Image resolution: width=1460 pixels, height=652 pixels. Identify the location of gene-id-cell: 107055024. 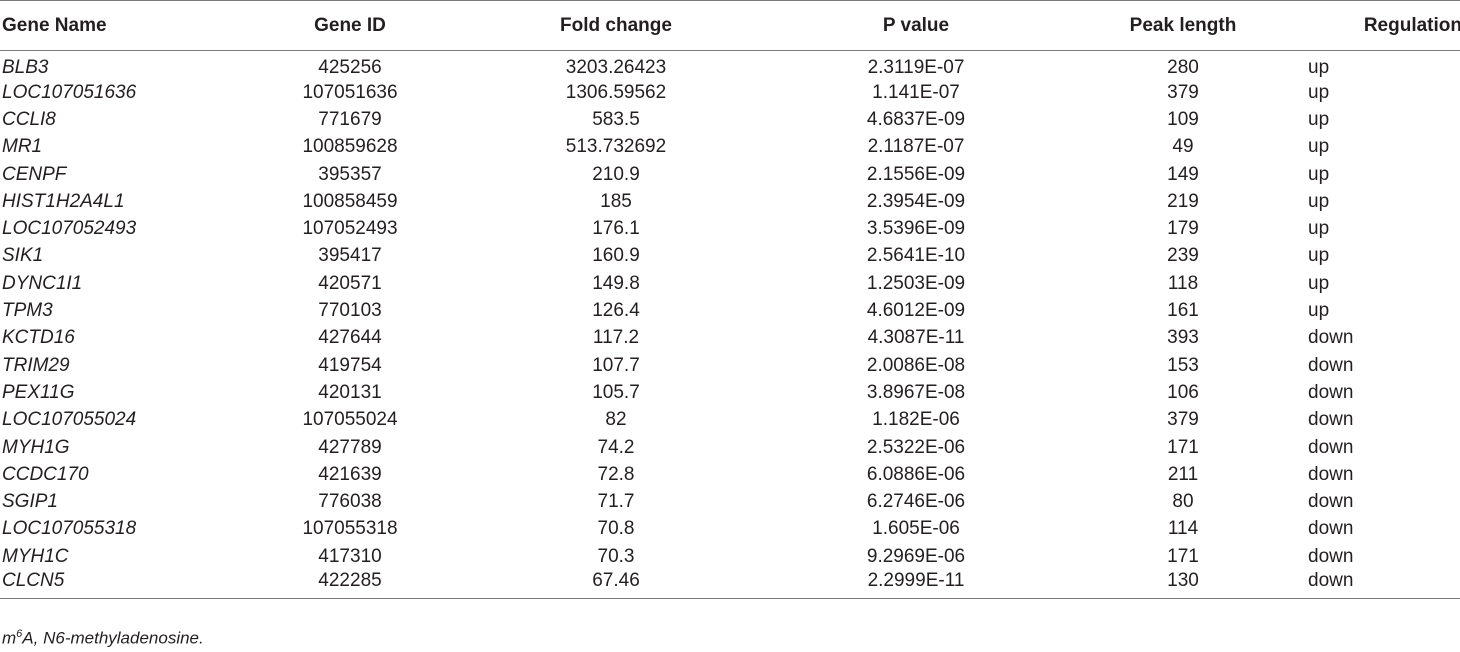
(350, 420).